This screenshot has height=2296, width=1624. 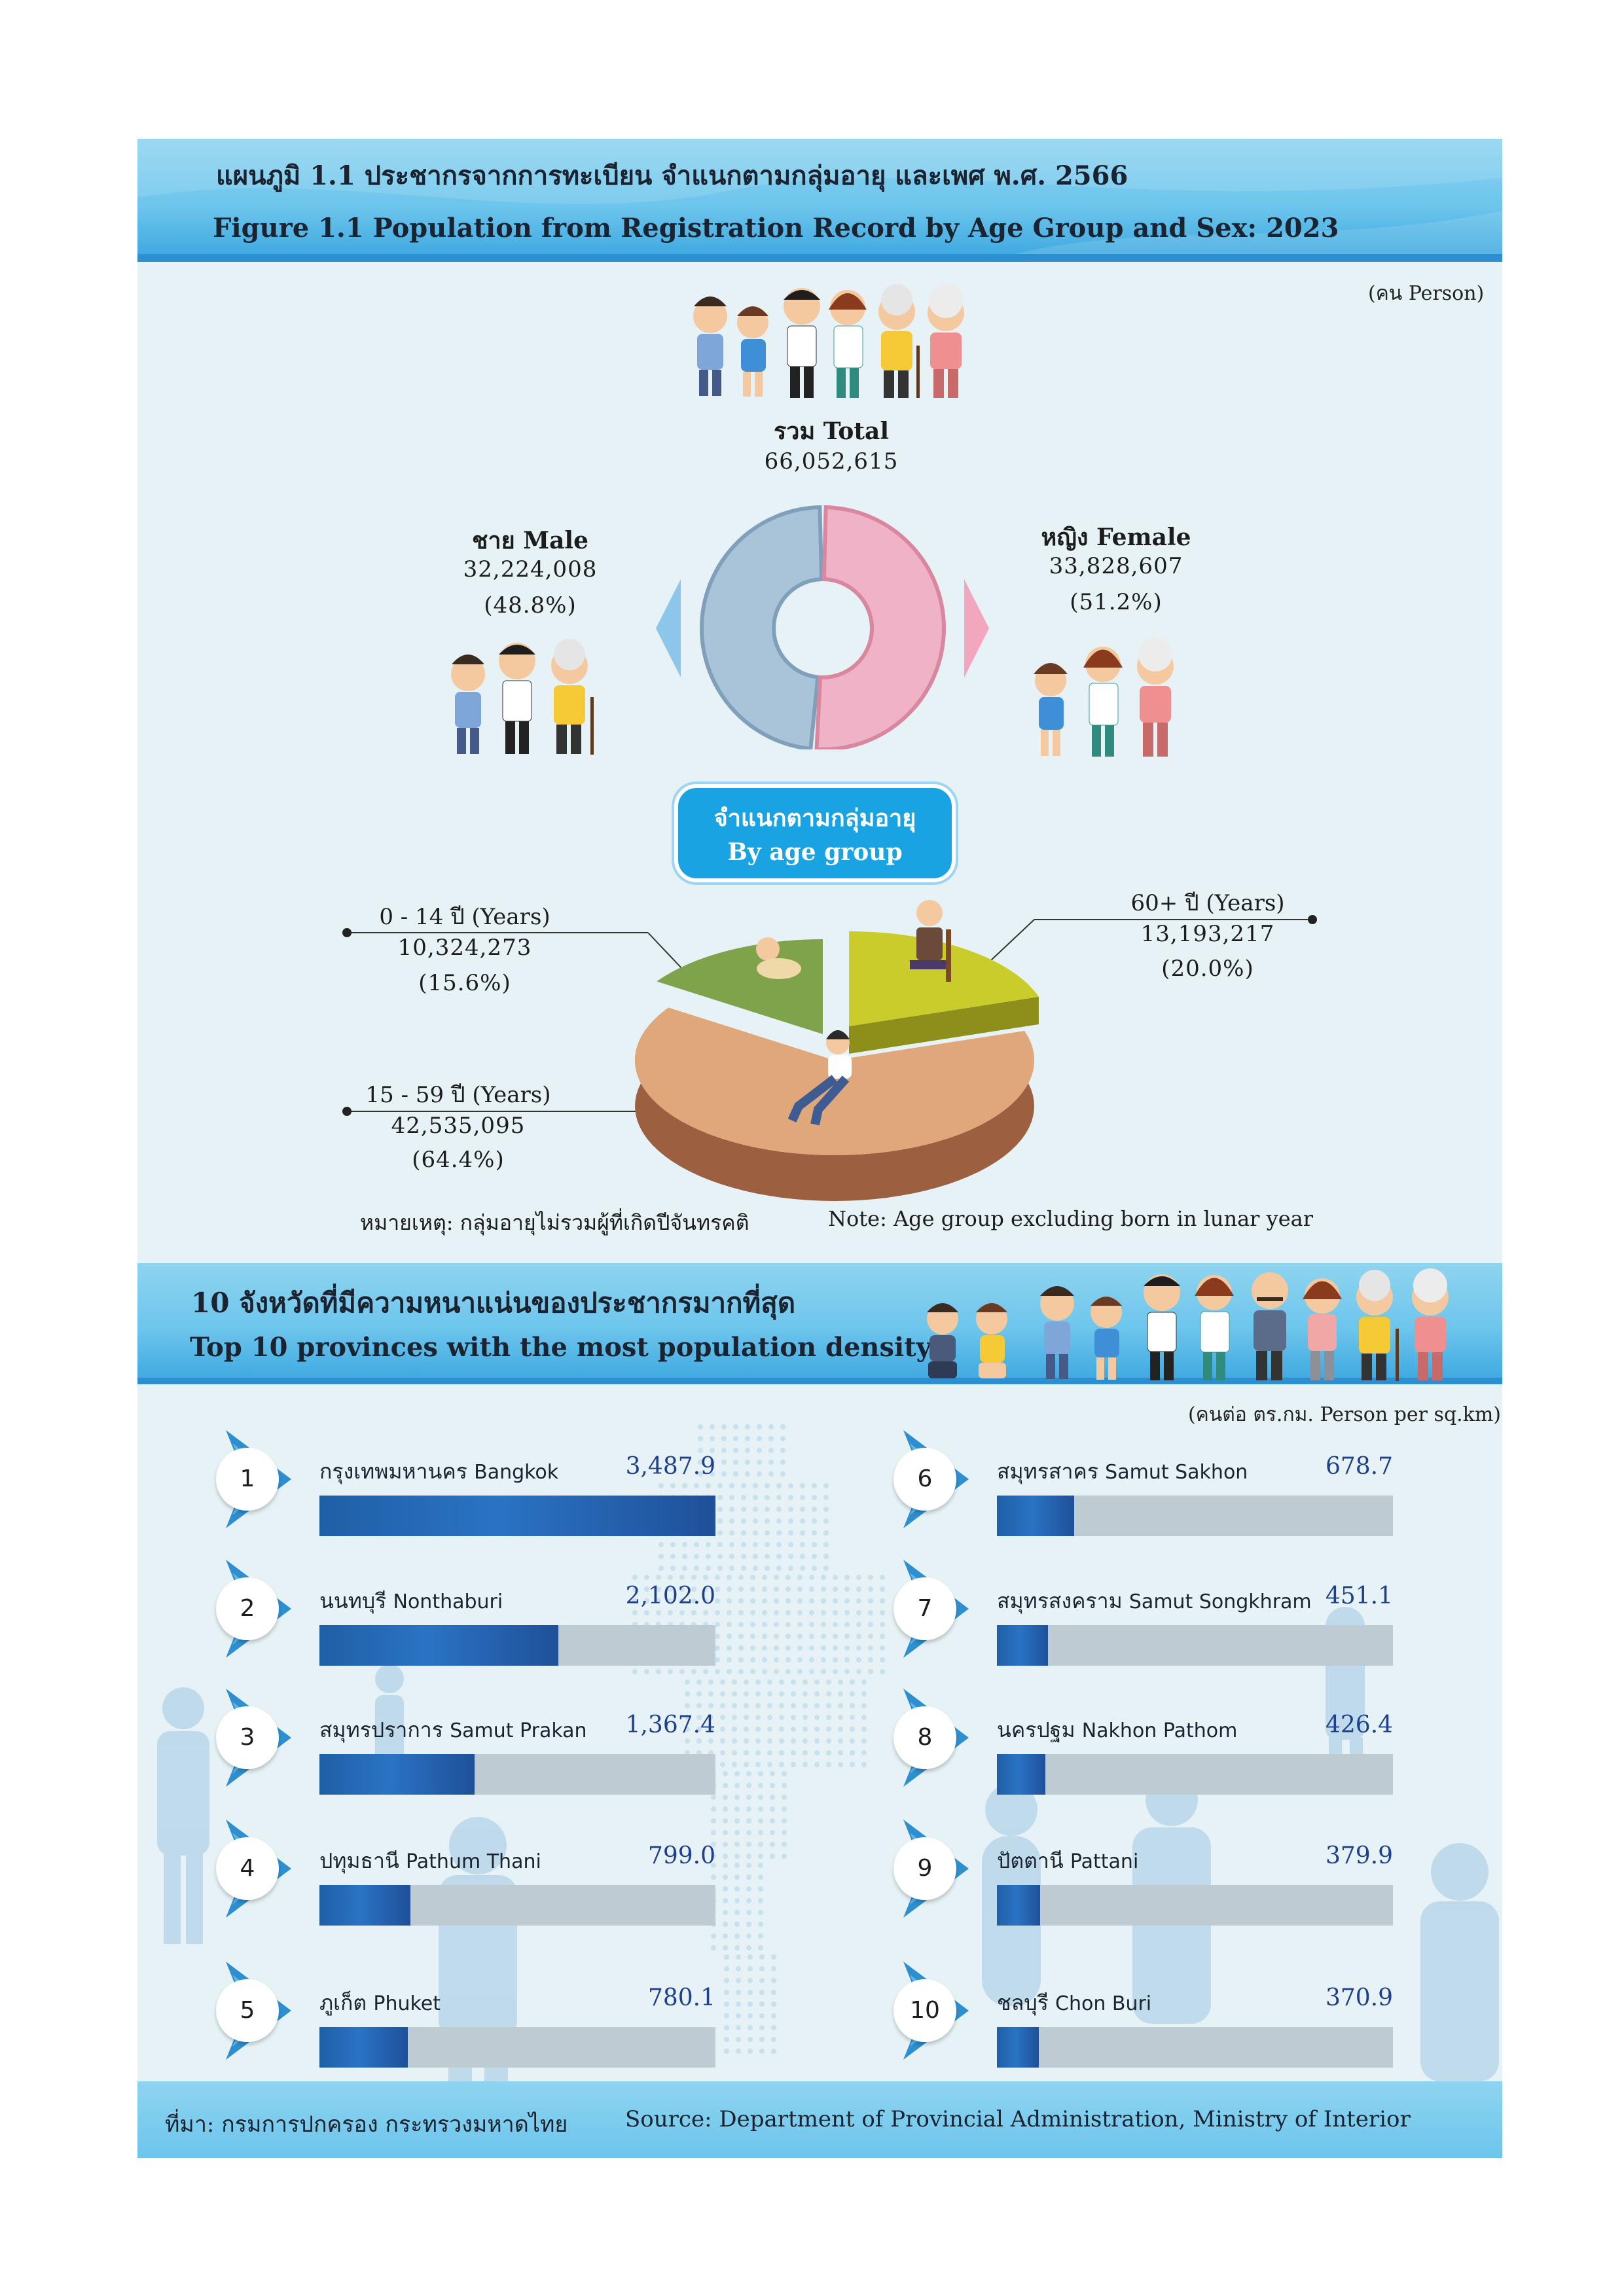 What do you see at coordinates (1103, 2003) in the screenshot?
I see `province-name-en: Chon Buri` at bounding box center [1103, 2003].